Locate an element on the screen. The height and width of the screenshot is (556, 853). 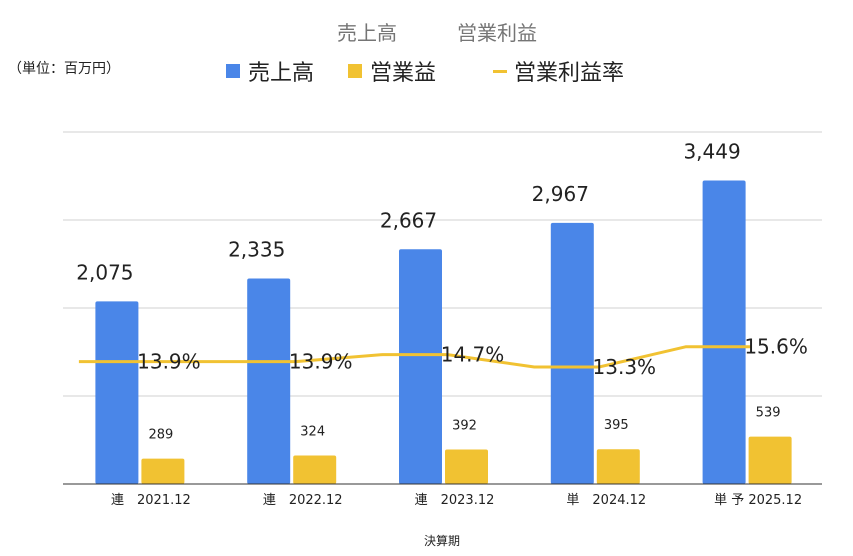
margin-line is located at coordinates (415, 357).